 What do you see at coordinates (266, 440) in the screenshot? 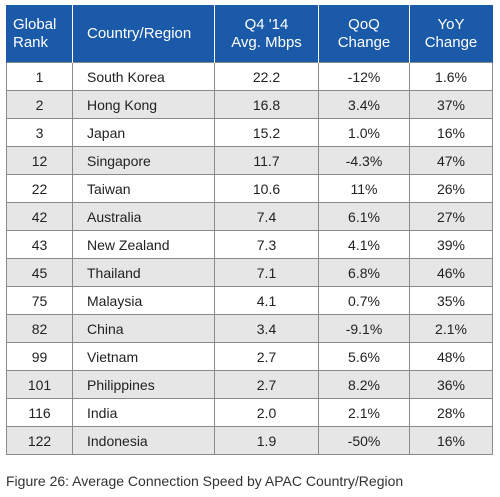
I see `cell-avg-mbps: 1.9` at bounding box center [266, 440].